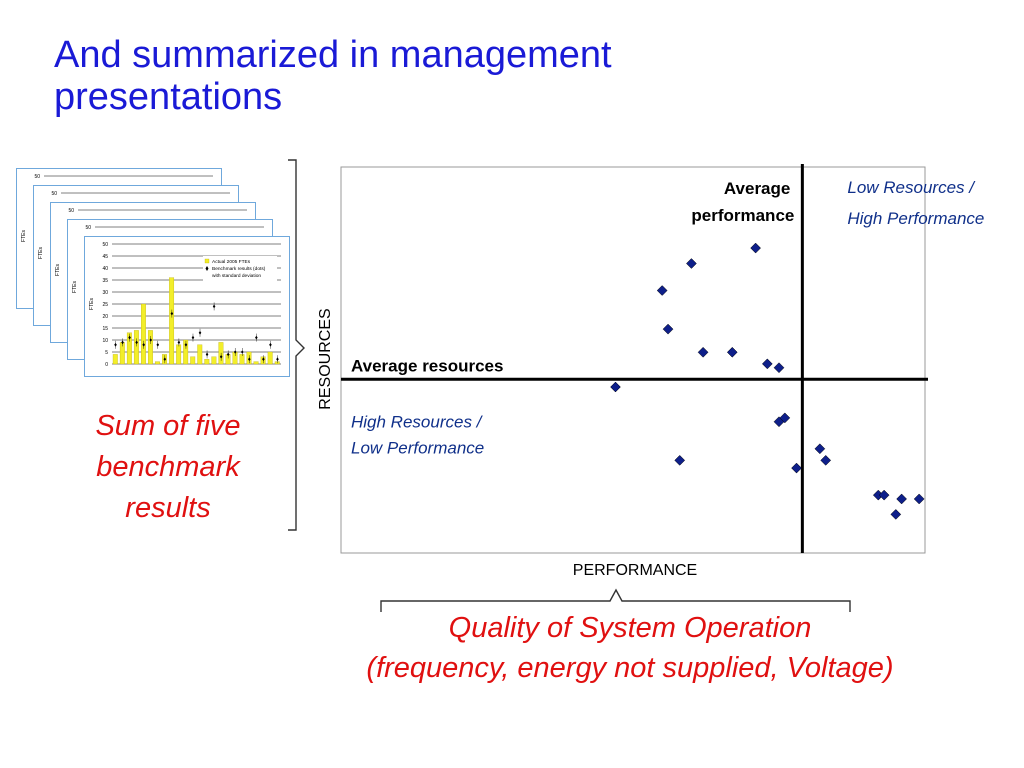 The height and width of the screenshot is (768, 1024). Describe the element at coordinates (105, 269) in the screenshot. I see `sheet-tick-label: 40` at that location.